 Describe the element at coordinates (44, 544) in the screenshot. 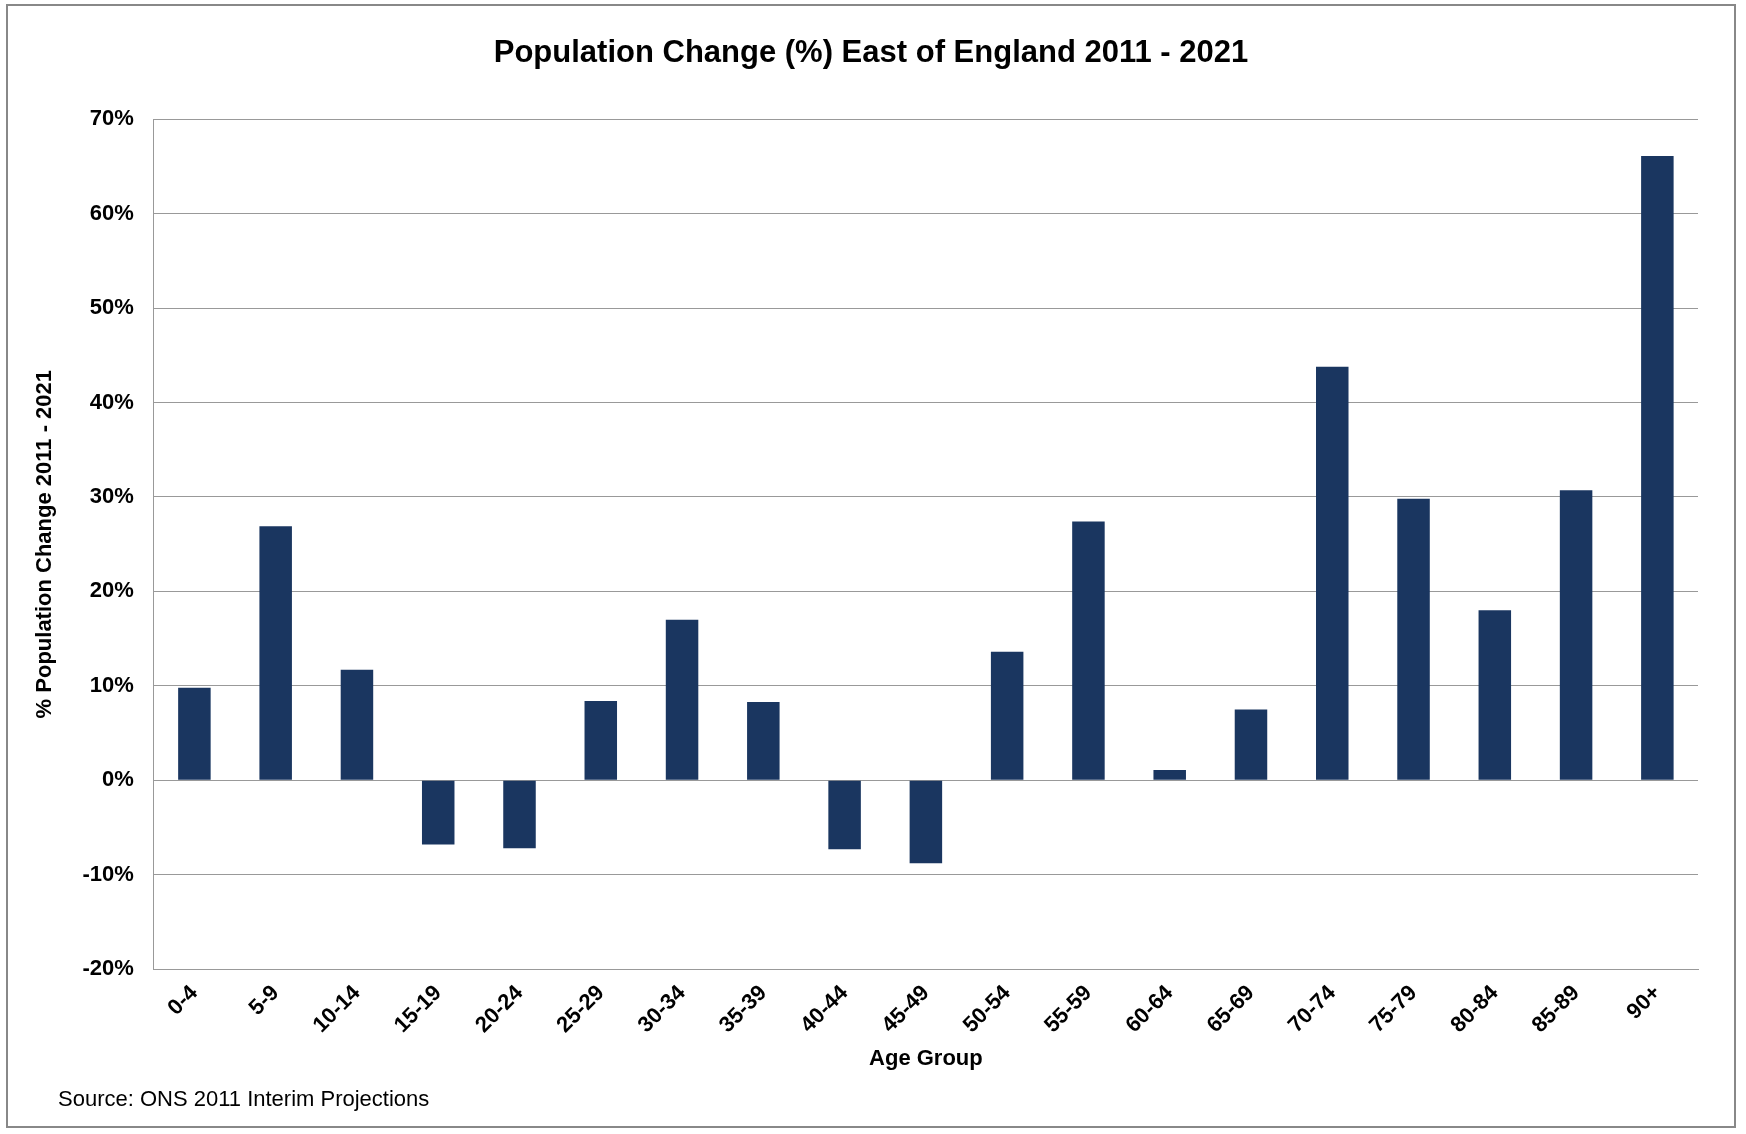

I see `y-axis-title: % Population Change 2011 - 2021` at that location.